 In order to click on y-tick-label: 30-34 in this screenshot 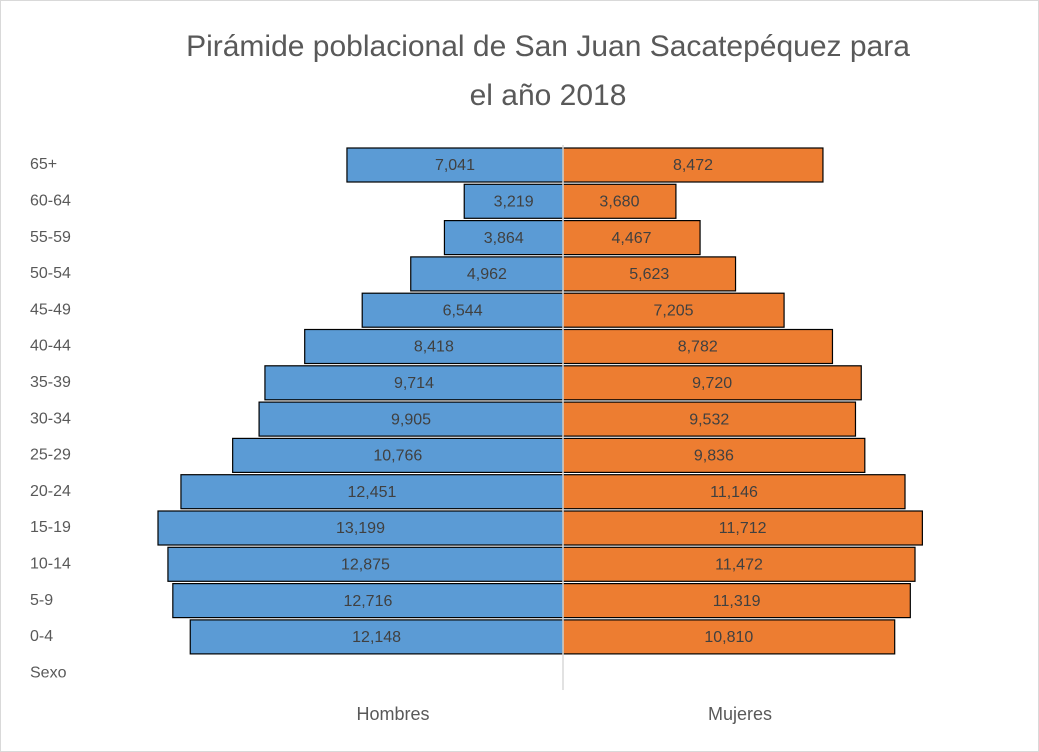, I will do `click(50, 418)`.